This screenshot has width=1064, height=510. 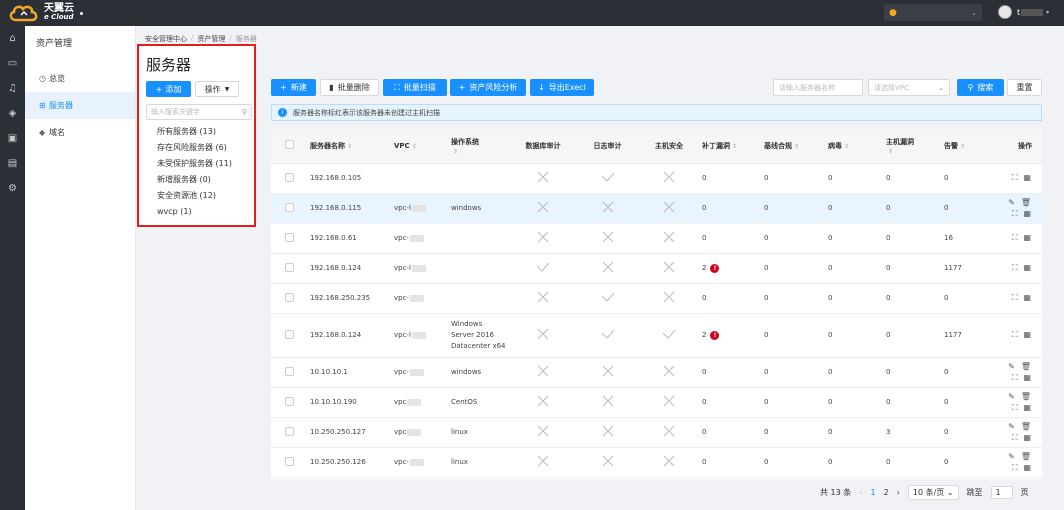 What do you see at coordinates (1024, 87) in the screenshot?
I see `reset-button: 重置` at bounding box center [1024, 87].